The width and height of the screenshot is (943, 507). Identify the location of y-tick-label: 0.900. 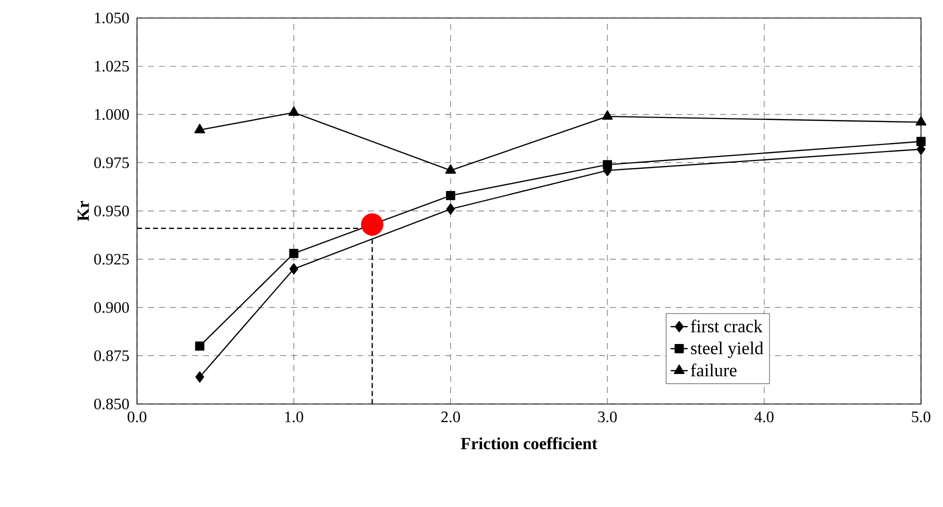
(111, 307).